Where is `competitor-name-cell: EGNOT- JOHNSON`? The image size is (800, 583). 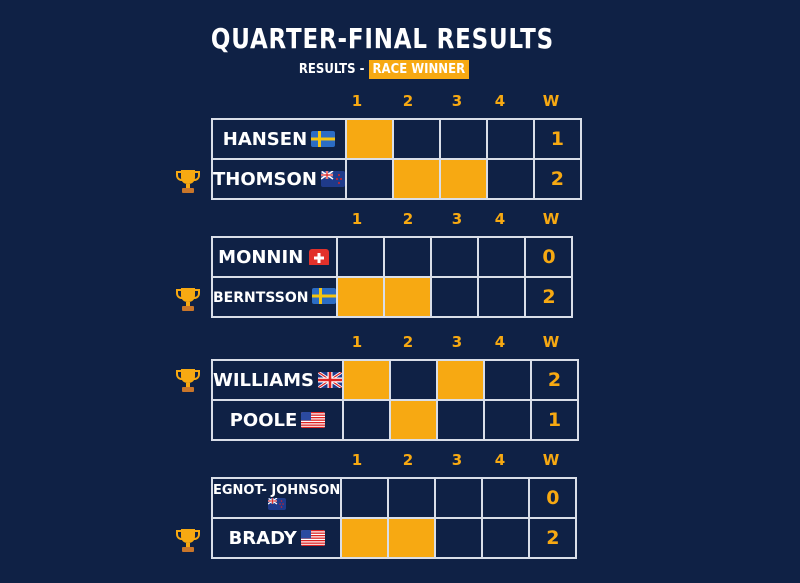
competitor-name-cell: EGNOT- JOHNSON is located at coordinates (276, 498).